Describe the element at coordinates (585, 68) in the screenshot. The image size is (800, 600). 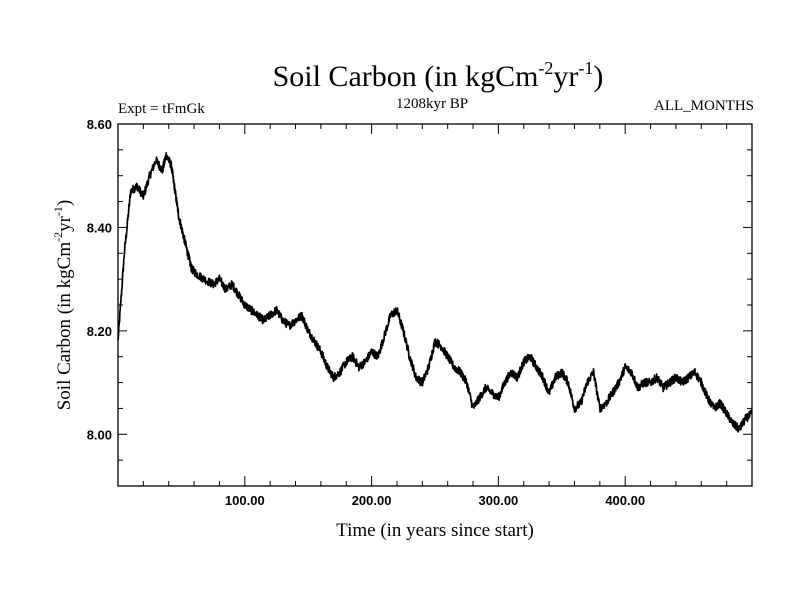
I see `chart-title-exponent-2: -1` at that location.